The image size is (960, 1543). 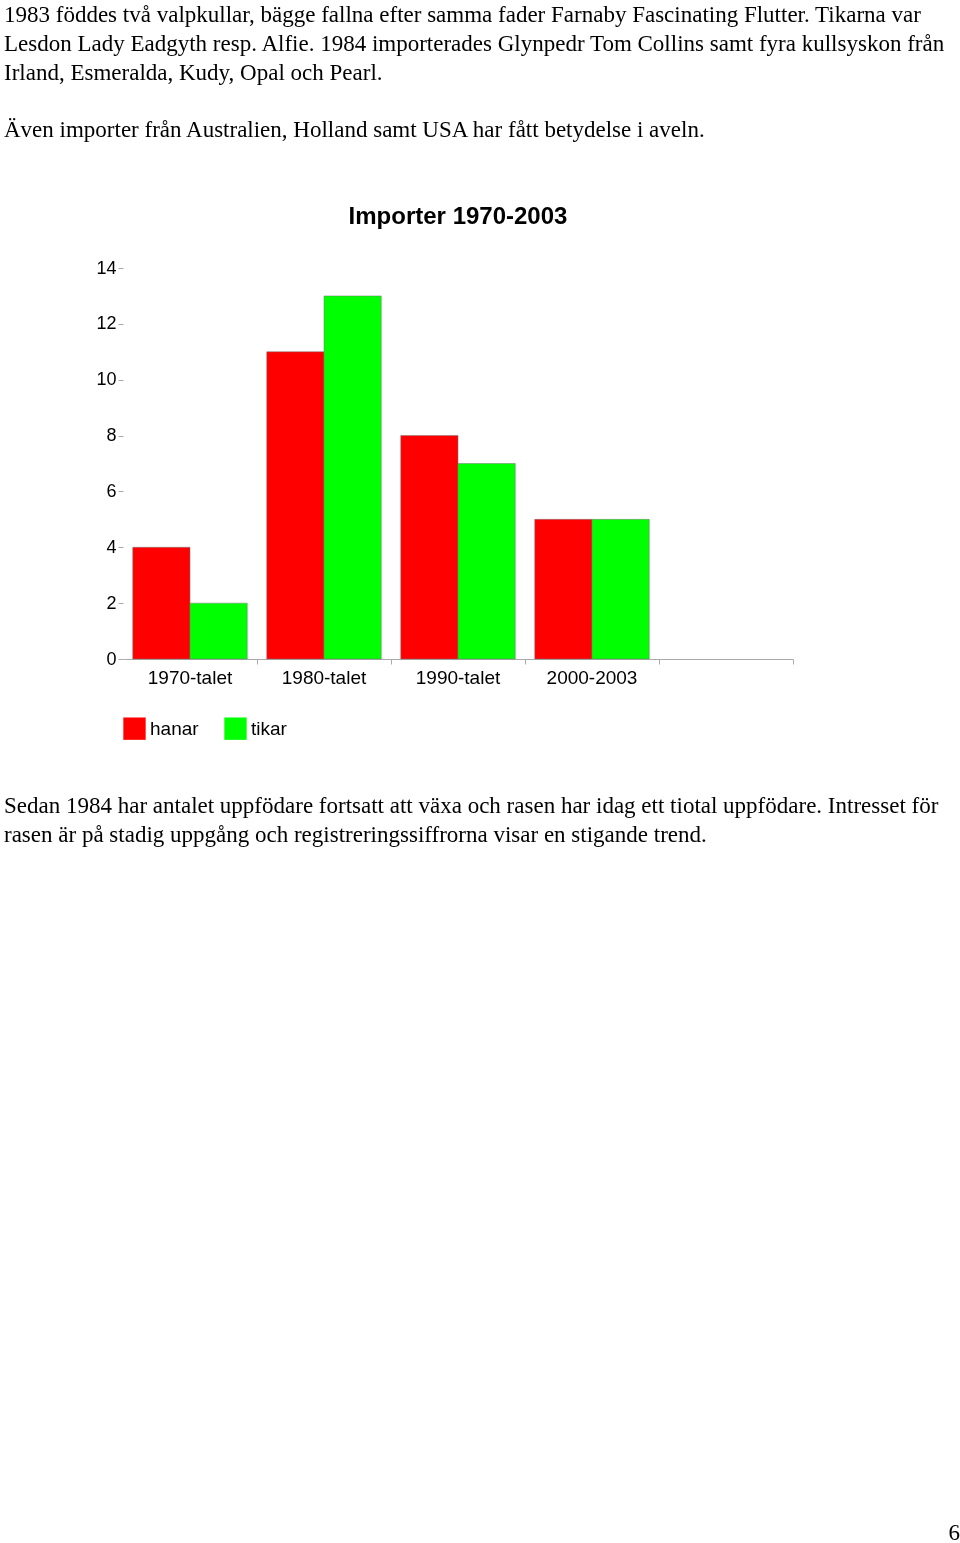 I want to click on legend-label: hanar, so click(x=175, y=728).